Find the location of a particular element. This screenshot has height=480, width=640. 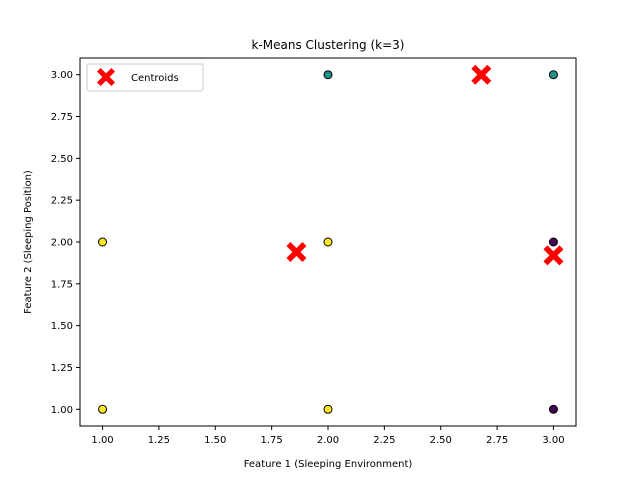

legend-x-icon is located at coordinates (106, 77).